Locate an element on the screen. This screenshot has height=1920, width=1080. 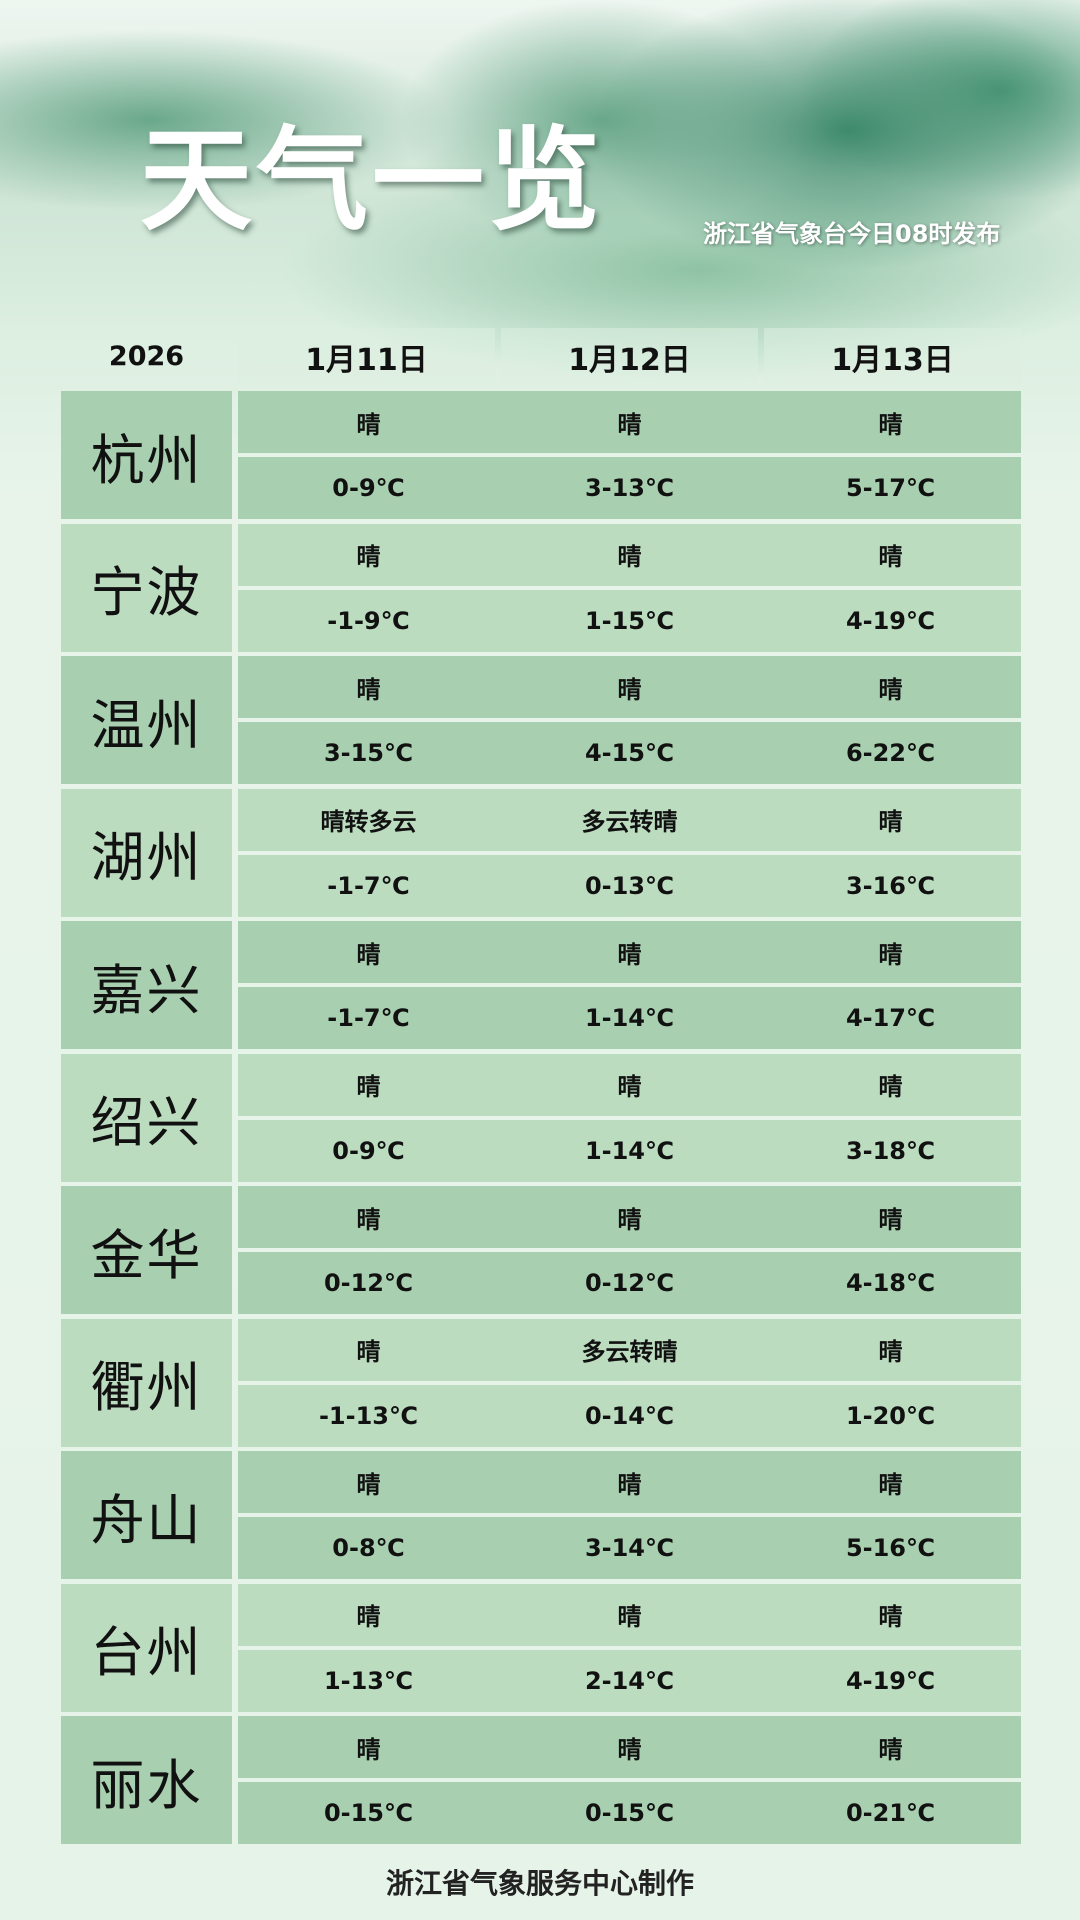
date-header-1: 1月11日 is located at coordinates (366, 356).